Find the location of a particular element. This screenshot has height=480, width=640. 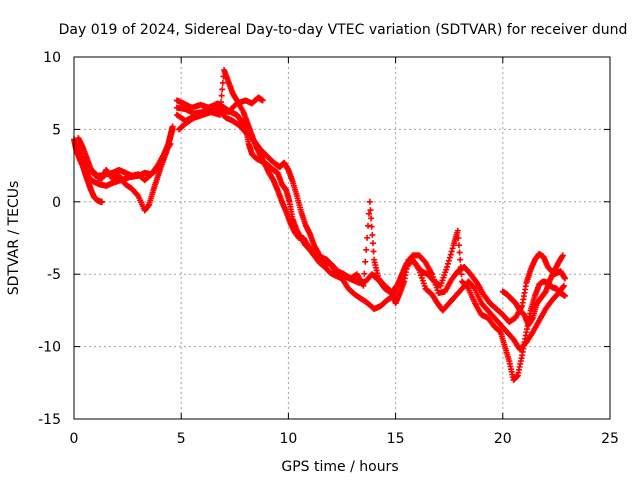

y-tick-label: -10 is located at coordinates (49, 348).